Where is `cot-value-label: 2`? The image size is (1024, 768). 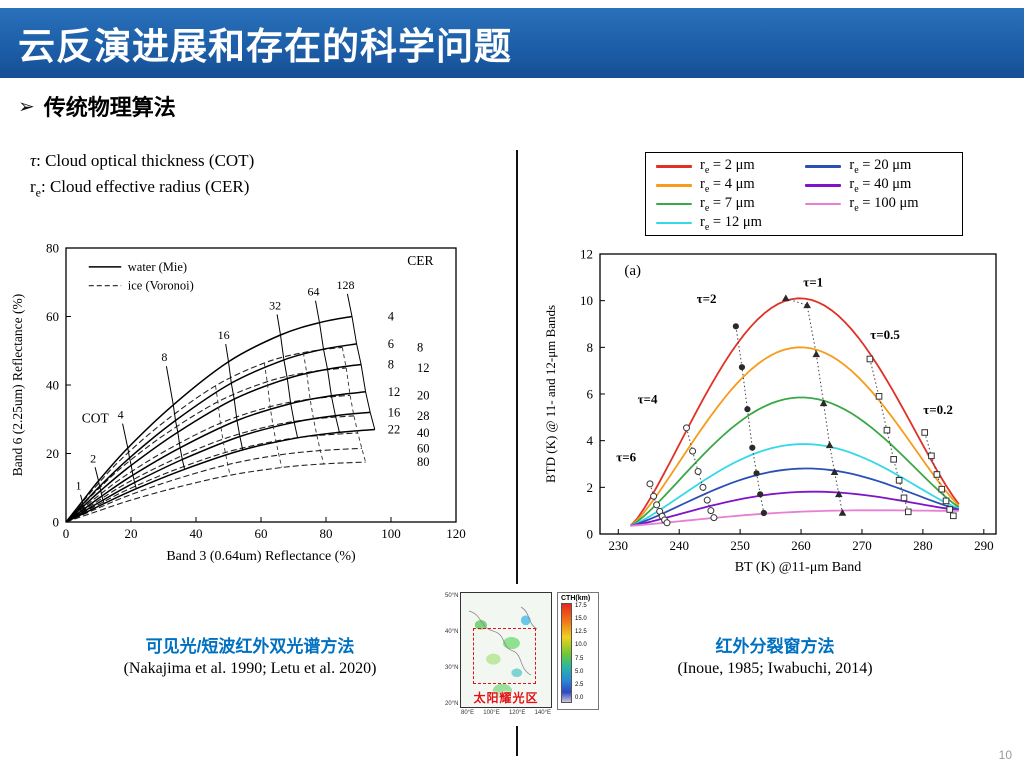
cot-value-label: 2 is located at coordinates (93, 458).